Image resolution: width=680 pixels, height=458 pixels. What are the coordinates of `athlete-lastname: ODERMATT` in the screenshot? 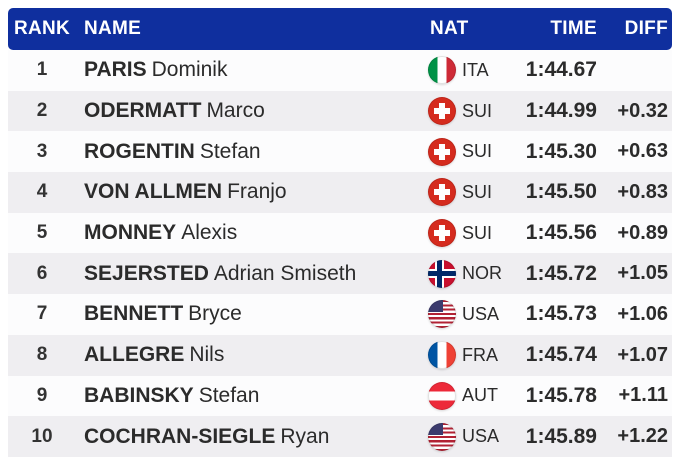 It's located at (143, 111).